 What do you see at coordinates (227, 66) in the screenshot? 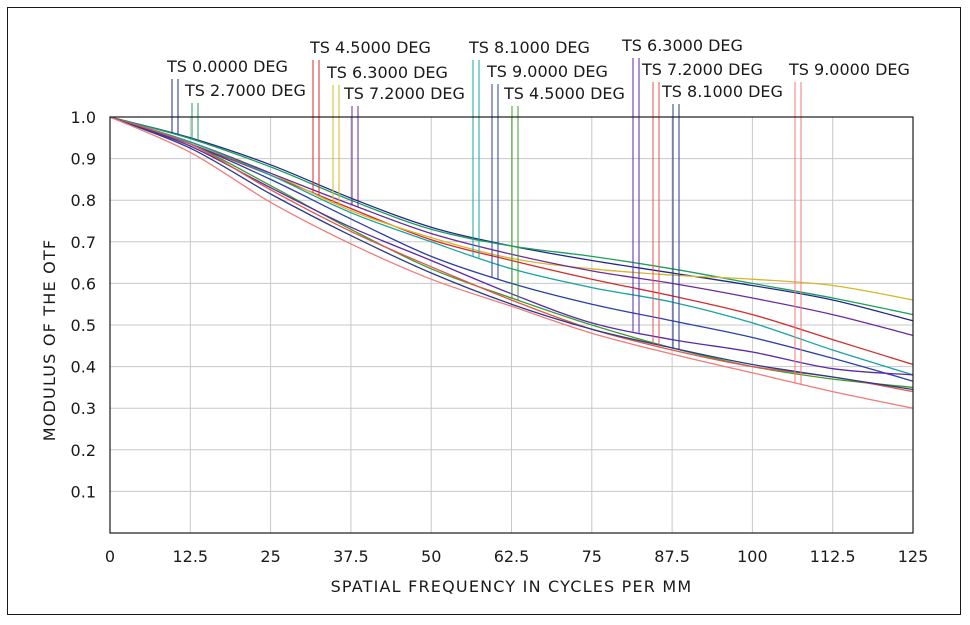
I see `field-label: TS 0.0000 DEG` at bounding box center [227, 66].